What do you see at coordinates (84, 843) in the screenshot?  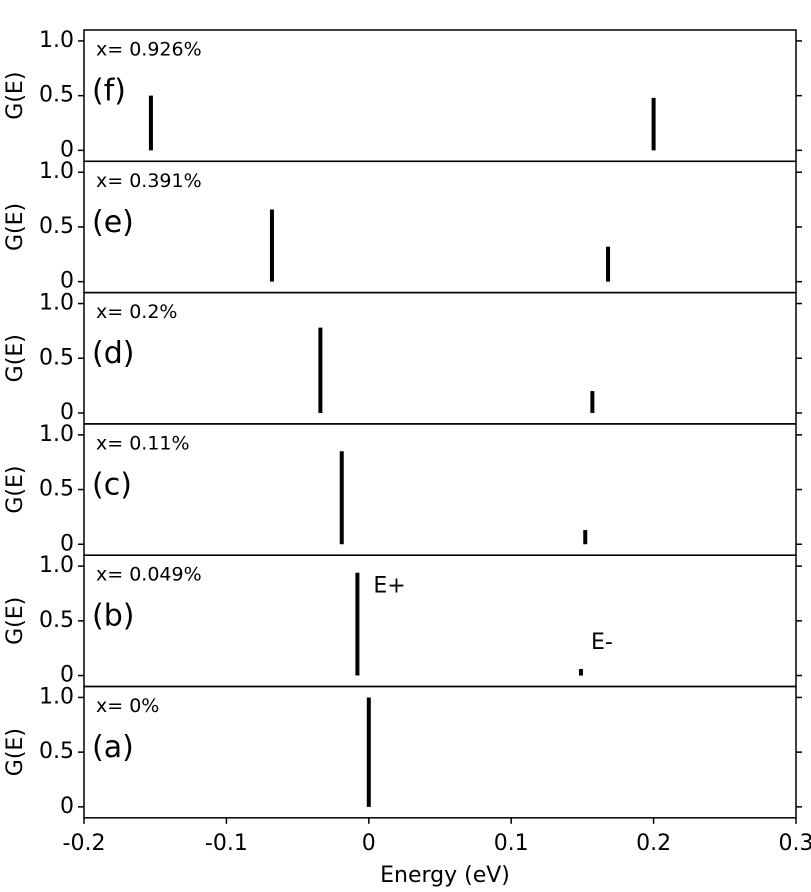 I see `x-tick-label: -0.2` at bounding box center [84, 843].